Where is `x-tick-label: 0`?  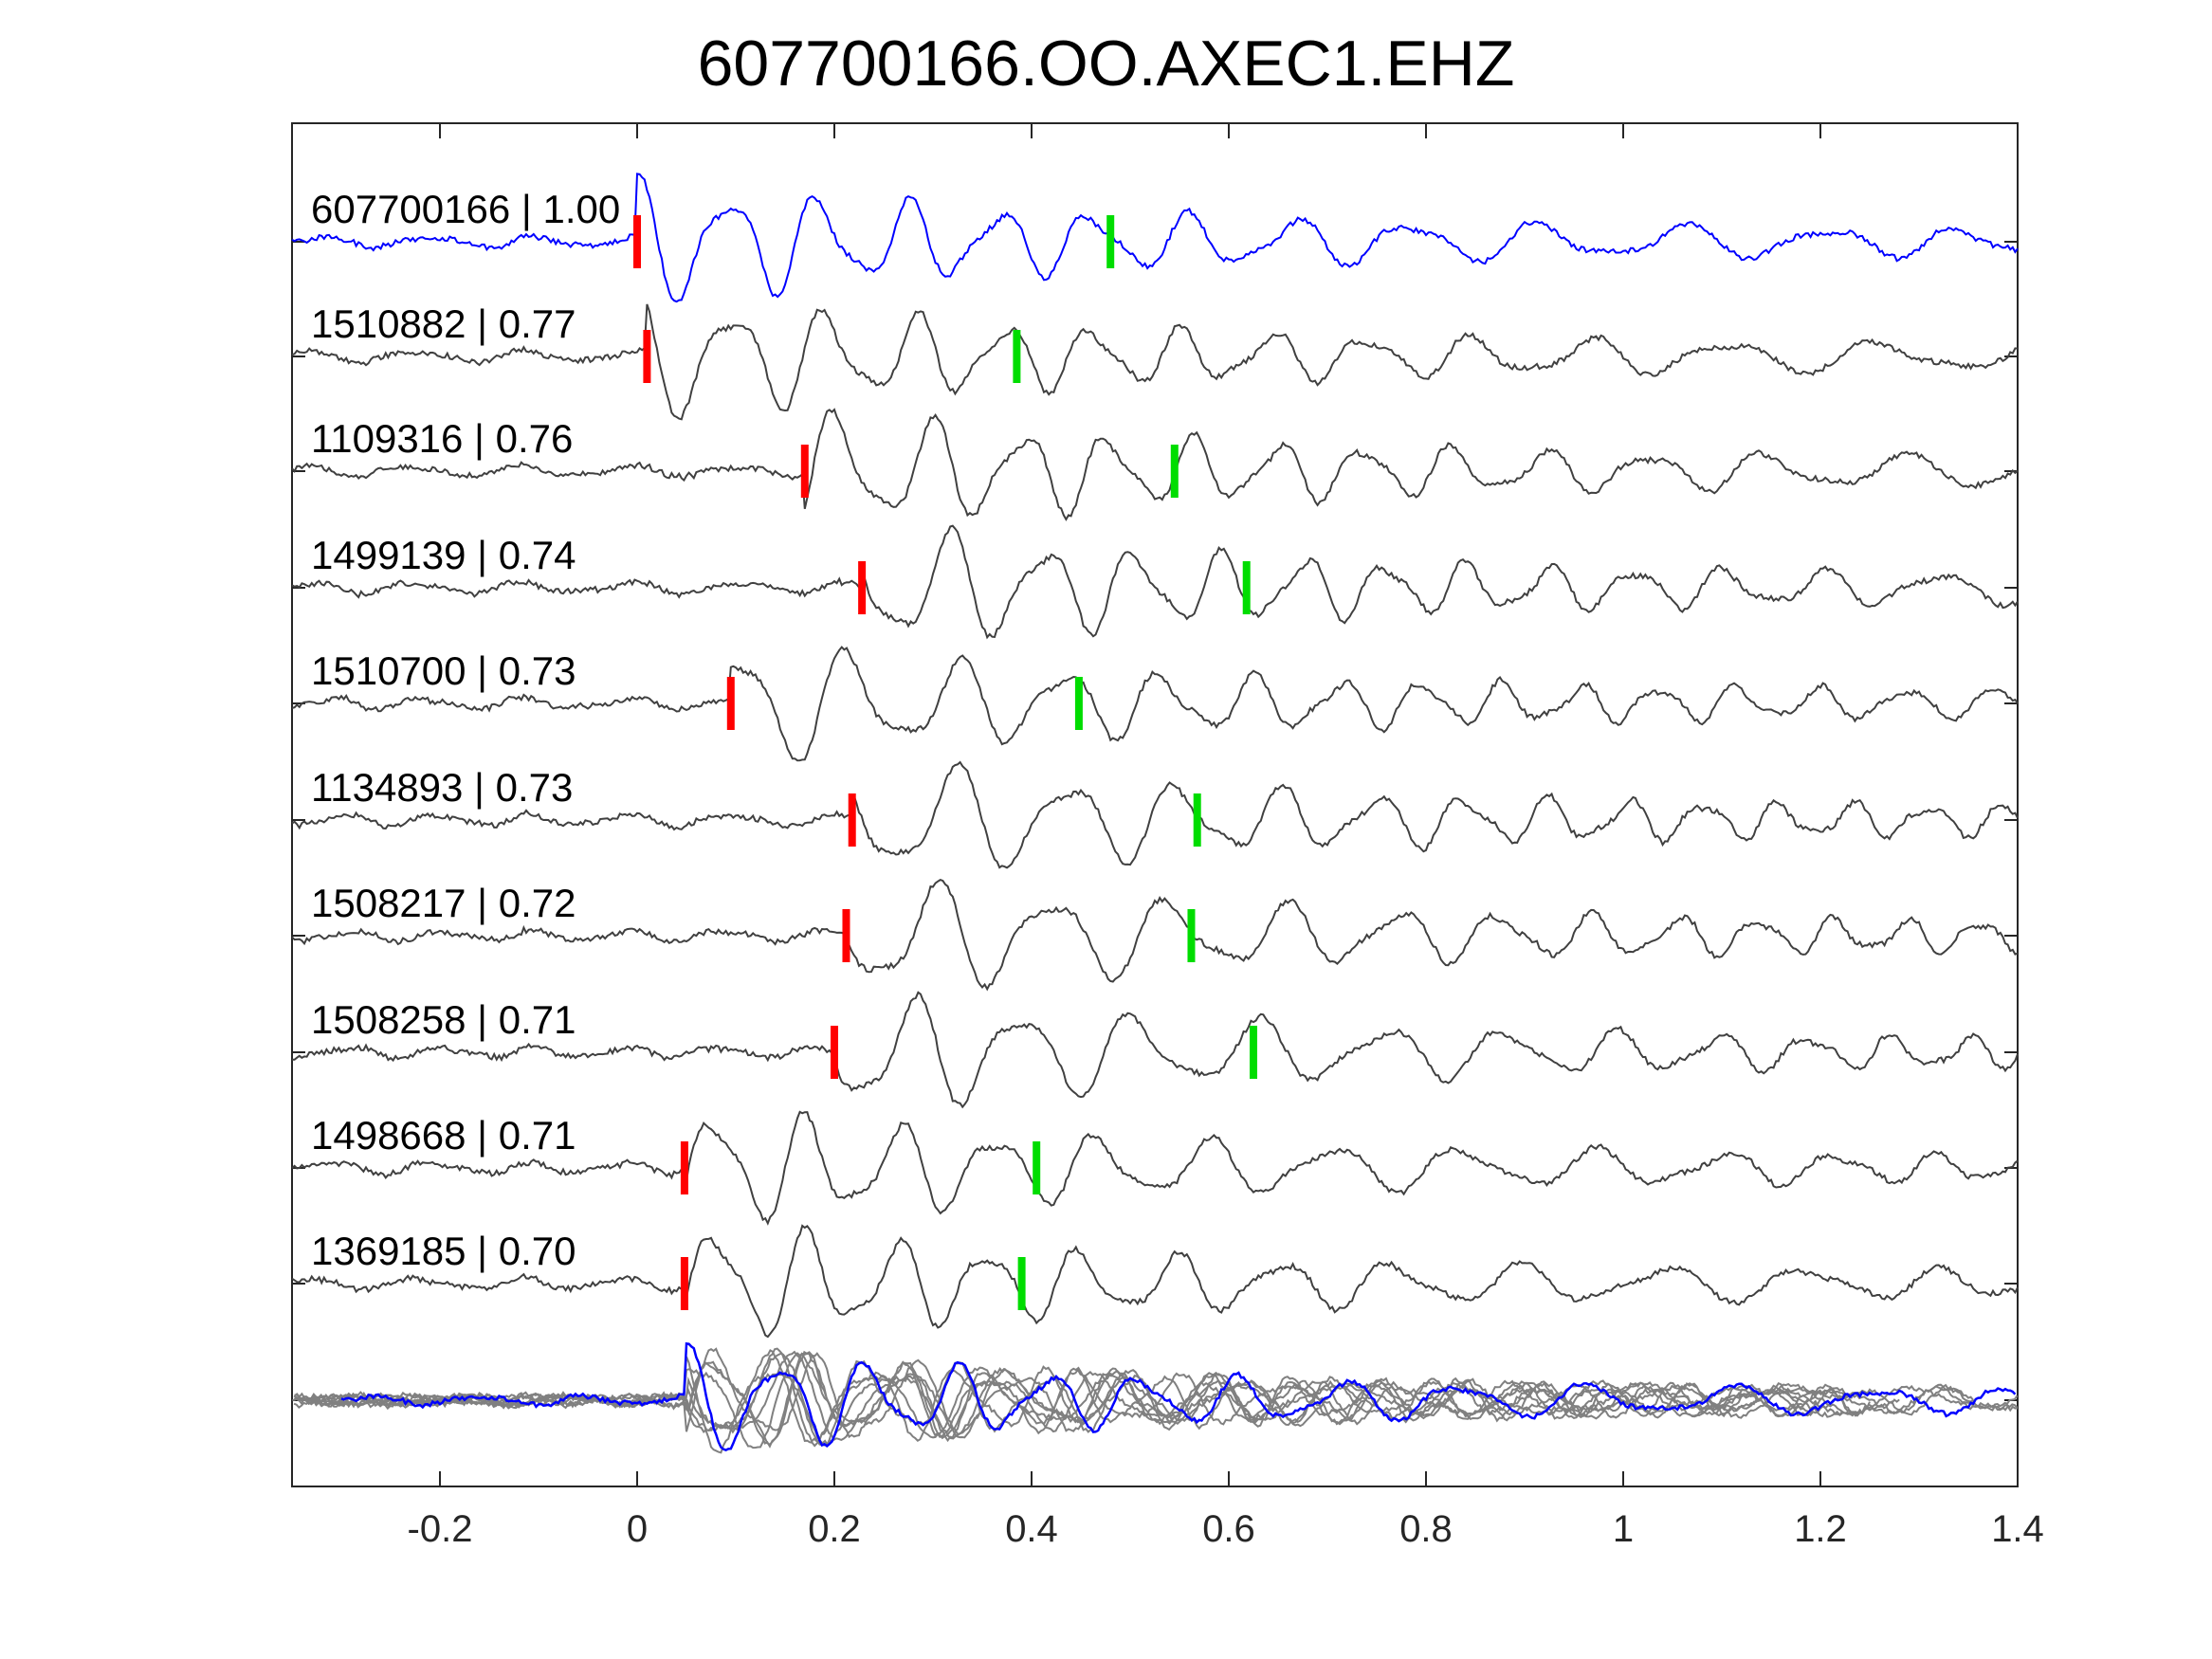
x-tick-label: 0 is located at coordinates (637, 1529).